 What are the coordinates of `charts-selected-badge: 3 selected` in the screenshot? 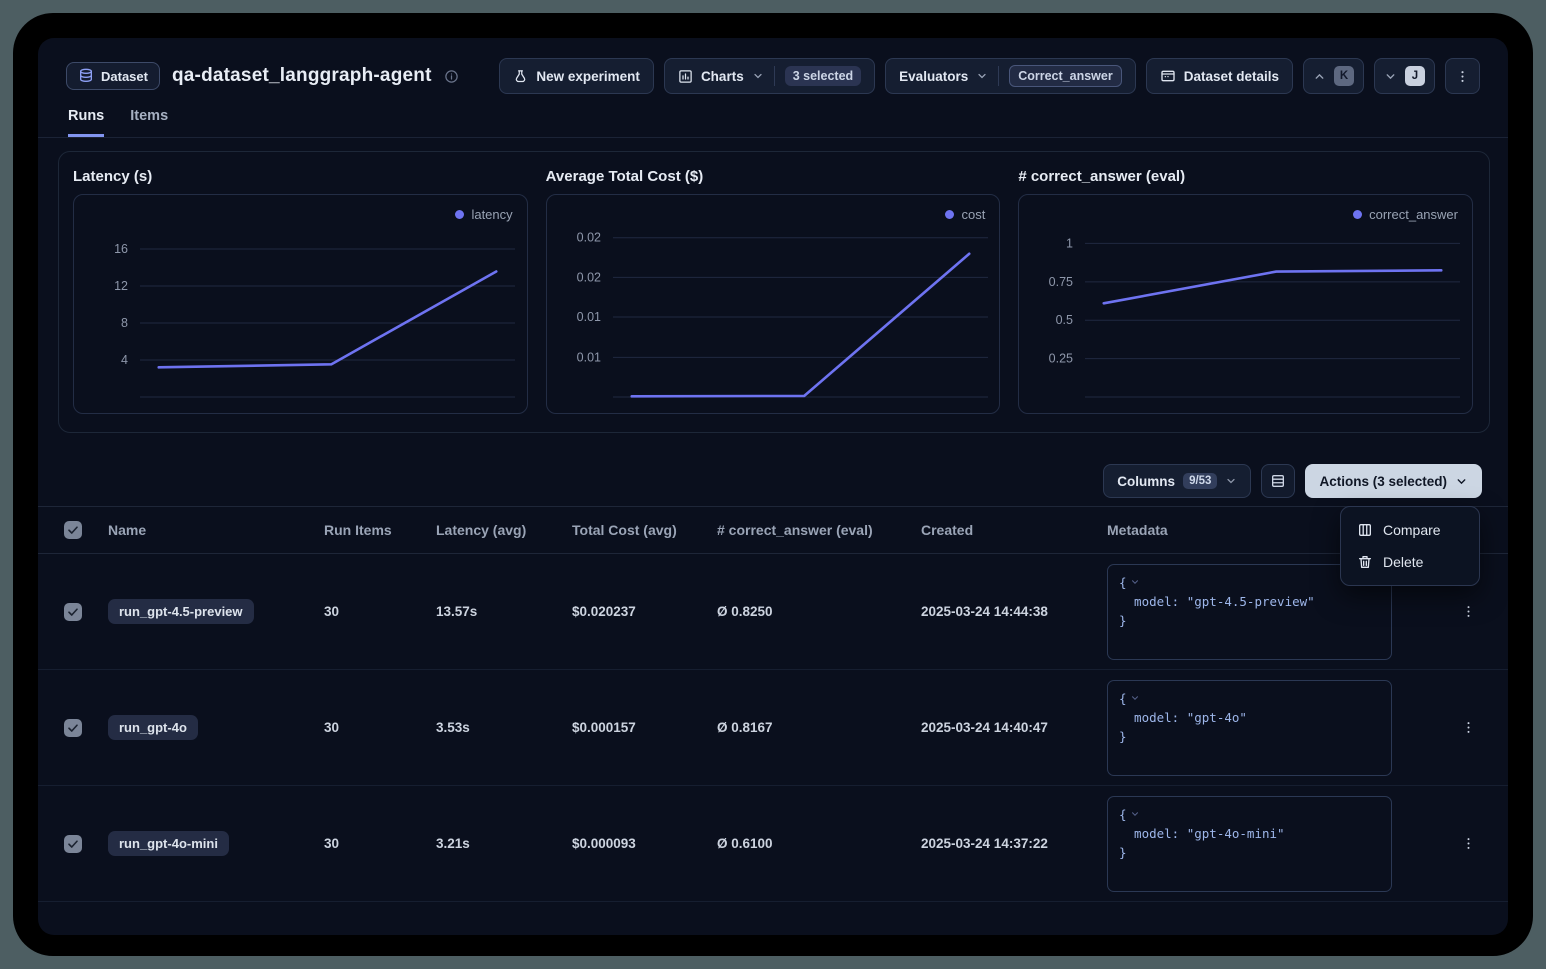 It's located at (823, 76).